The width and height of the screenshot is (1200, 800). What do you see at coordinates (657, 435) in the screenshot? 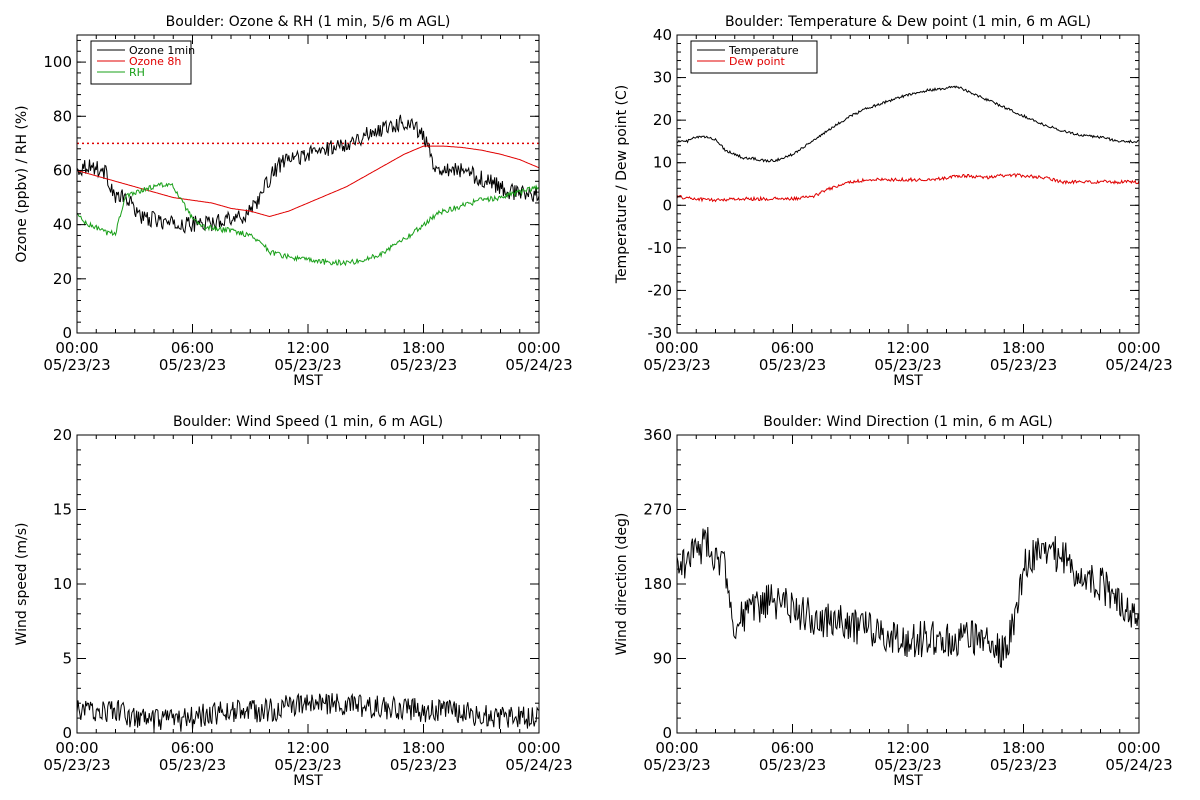
I see `y-tick-label: 360` at bounding box center [657, 435].